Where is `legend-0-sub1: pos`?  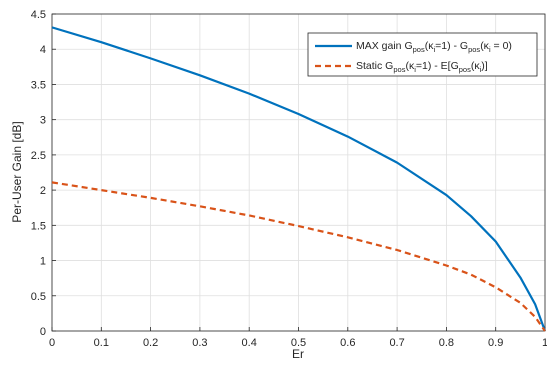 legend-0-sub1: pos is located at coordinates (419, 49).